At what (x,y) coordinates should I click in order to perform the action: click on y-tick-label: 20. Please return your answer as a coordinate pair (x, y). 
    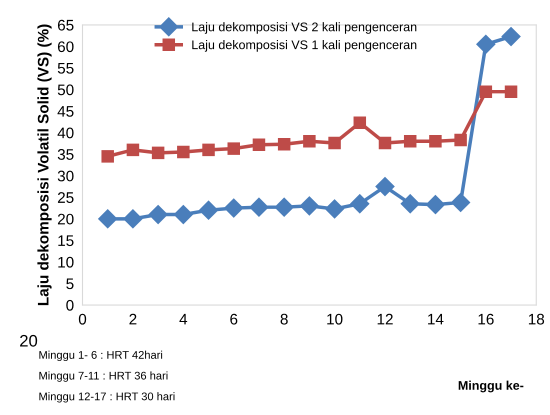
    Looking at the image, I should click on (66, 219).